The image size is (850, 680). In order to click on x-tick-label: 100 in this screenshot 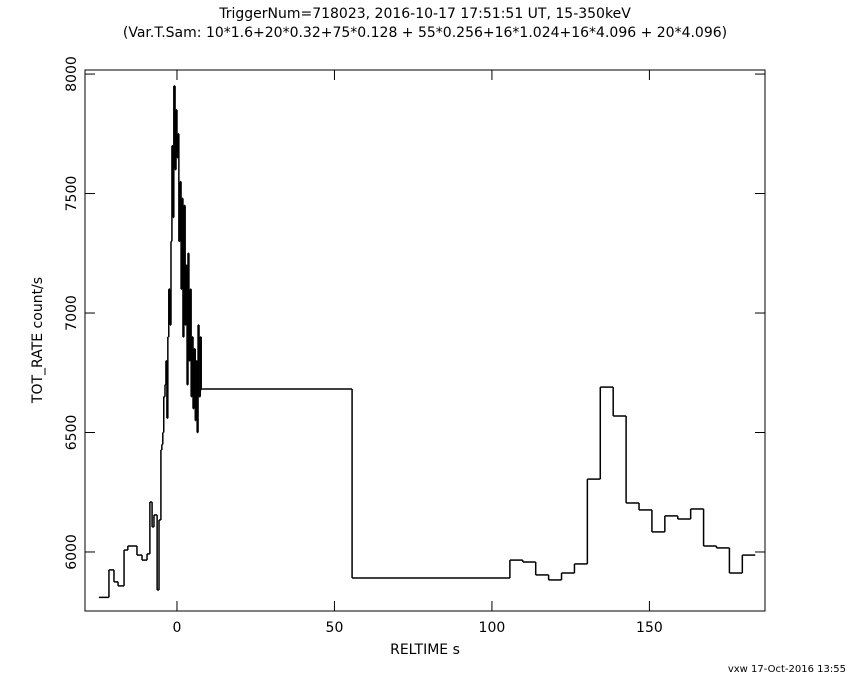, I will do `click(492, 628)`.